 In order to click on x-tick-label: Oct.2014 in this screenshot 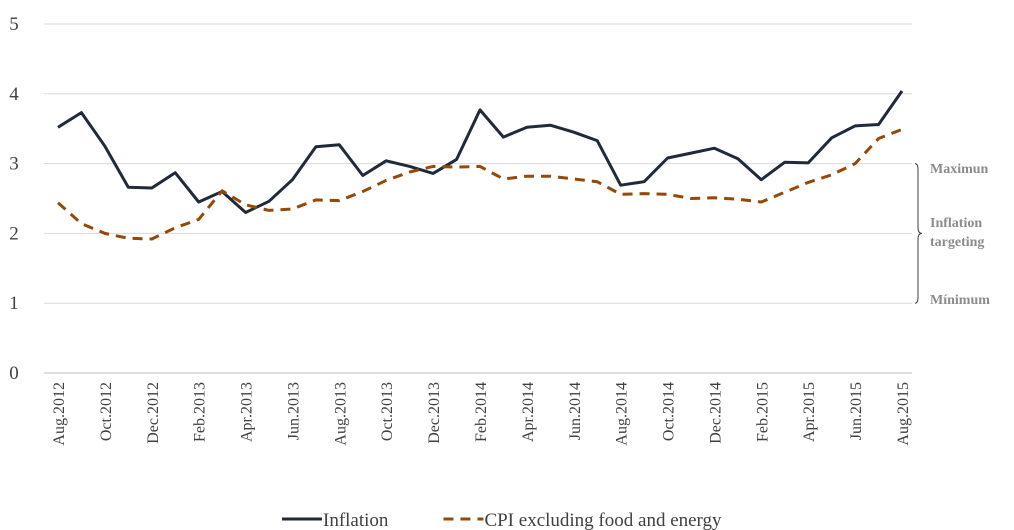, I will do `click(669, 411)`.